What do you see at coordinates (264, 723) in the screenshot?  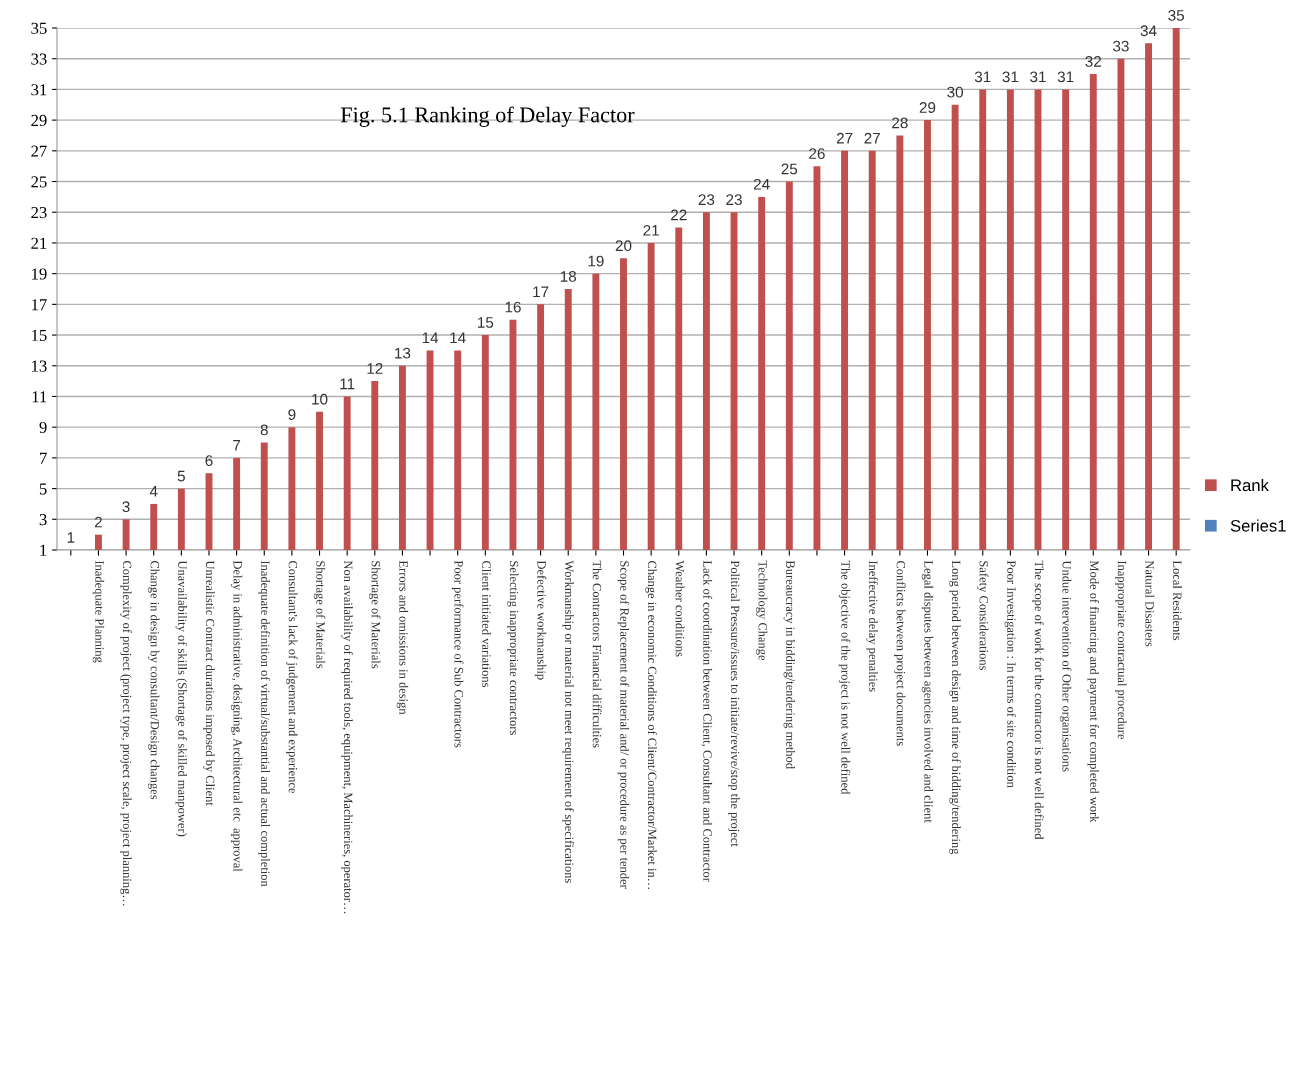 I see `x-tick-label: Inadequate definition of virtual/substantial and actual completion` at bounding box center [264, 723].